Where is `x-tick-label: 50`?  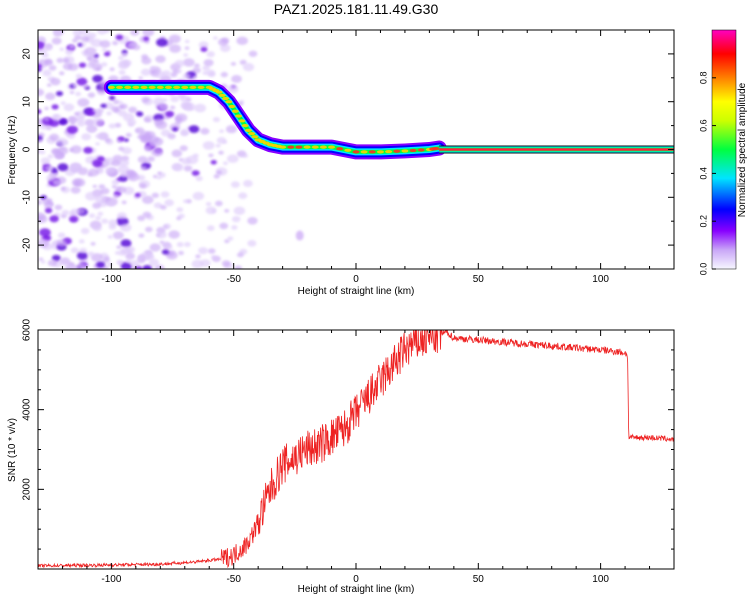
x-tick-label: 50 is located at coordinates (479, 579).